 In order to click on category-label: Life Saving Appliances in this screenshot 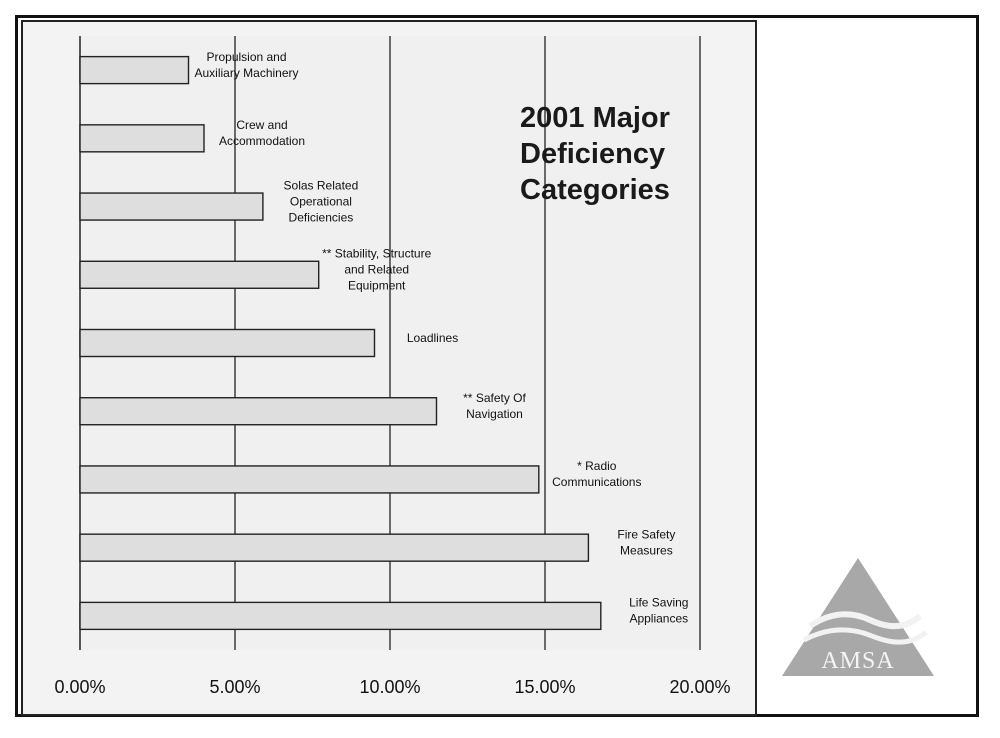, I will do `click(658, 611)`.